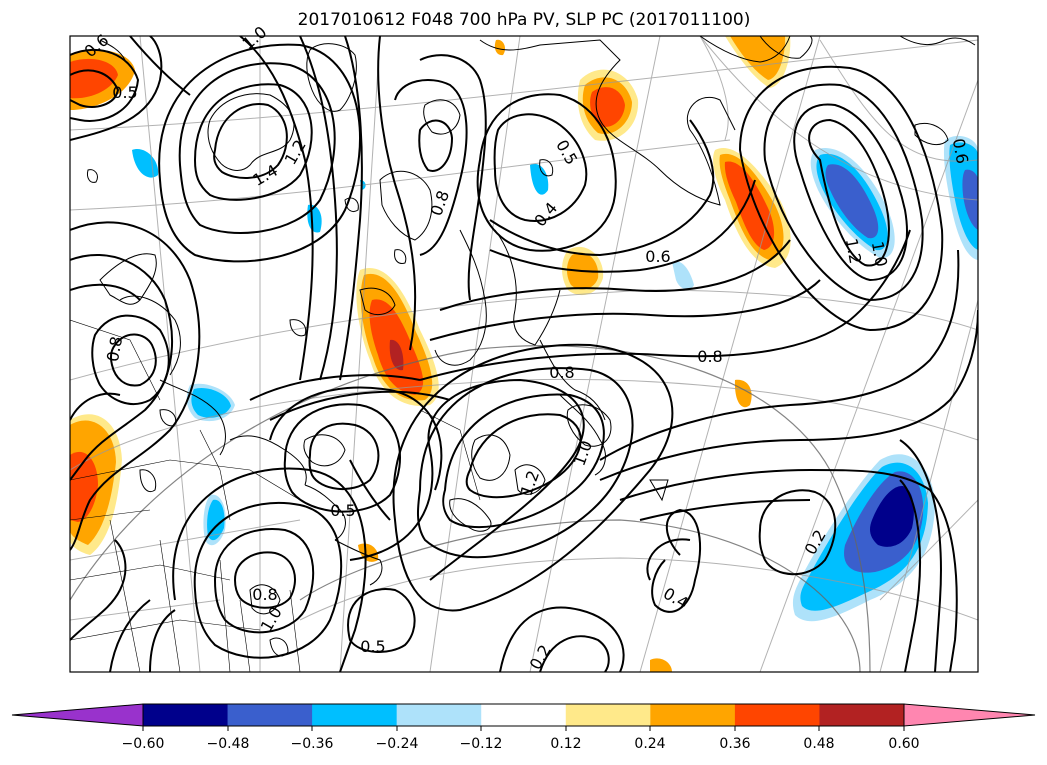 The height and width of the screenshot is (765, 1047). What do you see at coordinates (818, 744) in the screenshot?
I see `colorbar-tick-label: 0.48` at bounding box center [818, 744].